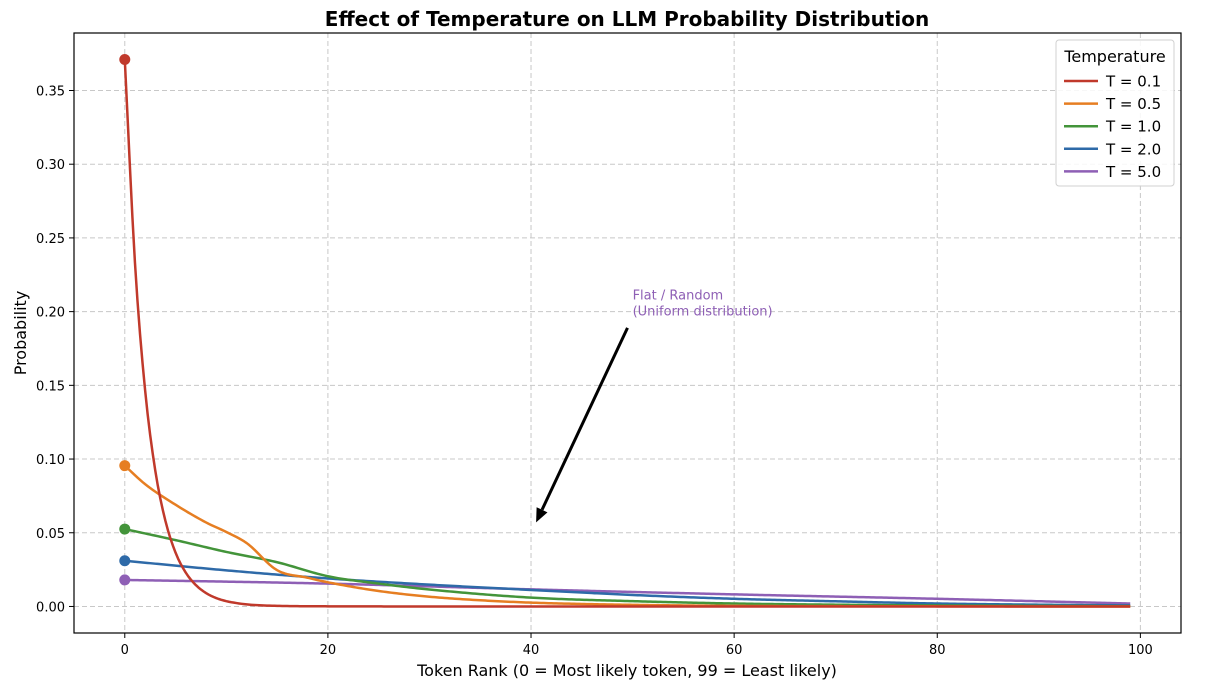 The image size is (1224, 689). What do you see at coordinates (20, 333) in the screenshot?
I see `y-axis-label: Probability` at bounding box center [20, 333].